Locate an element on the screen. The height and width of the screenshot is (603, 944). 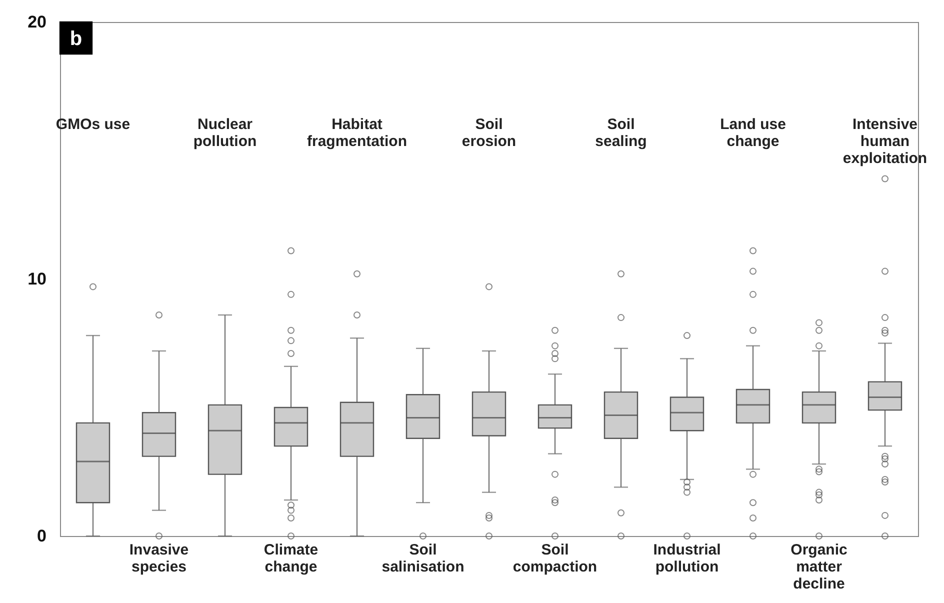
x-tick-label: Organic matter decline is located at coordinates (819, 567).